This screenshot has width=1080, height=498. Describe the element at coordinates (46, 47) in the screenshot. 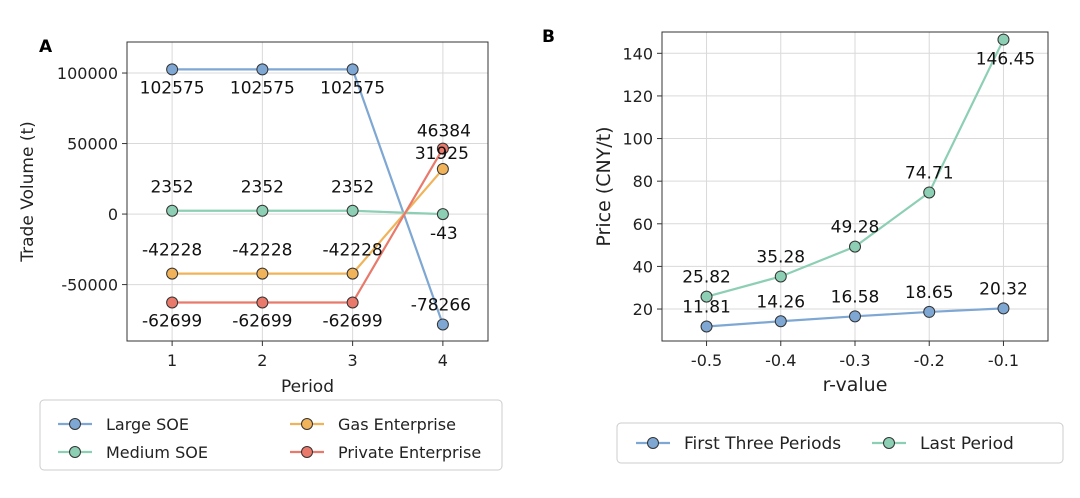

I see `panel-letter: A` at that location.